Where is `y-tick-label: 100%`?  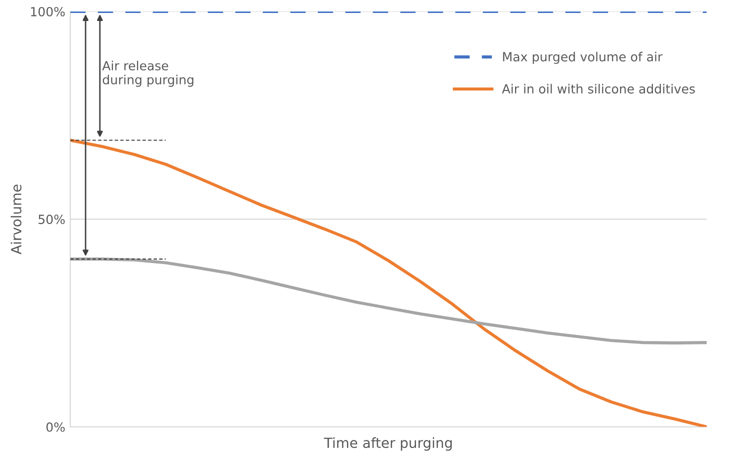 y-tick-label: 100% is located at coordinates (48, 11).